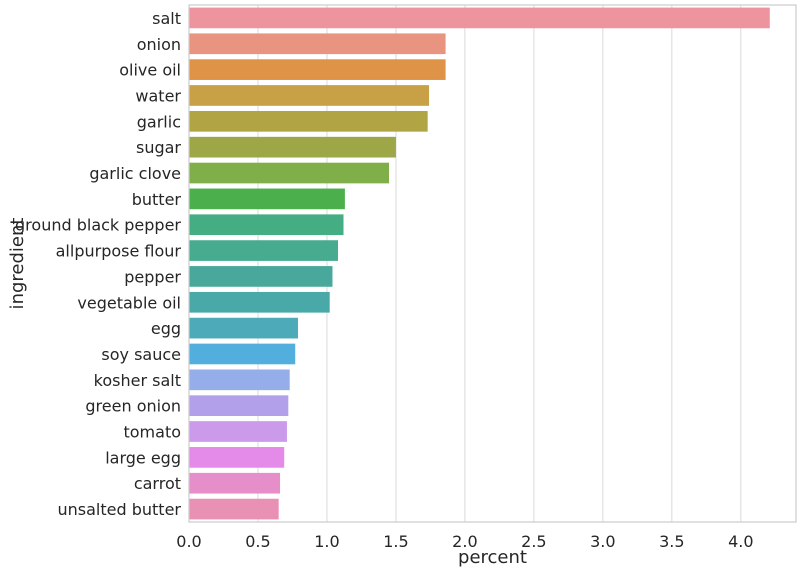 This screenshot has height=573, width=803. I want to click on x-tick-label: 2.5, so click(533, 541).